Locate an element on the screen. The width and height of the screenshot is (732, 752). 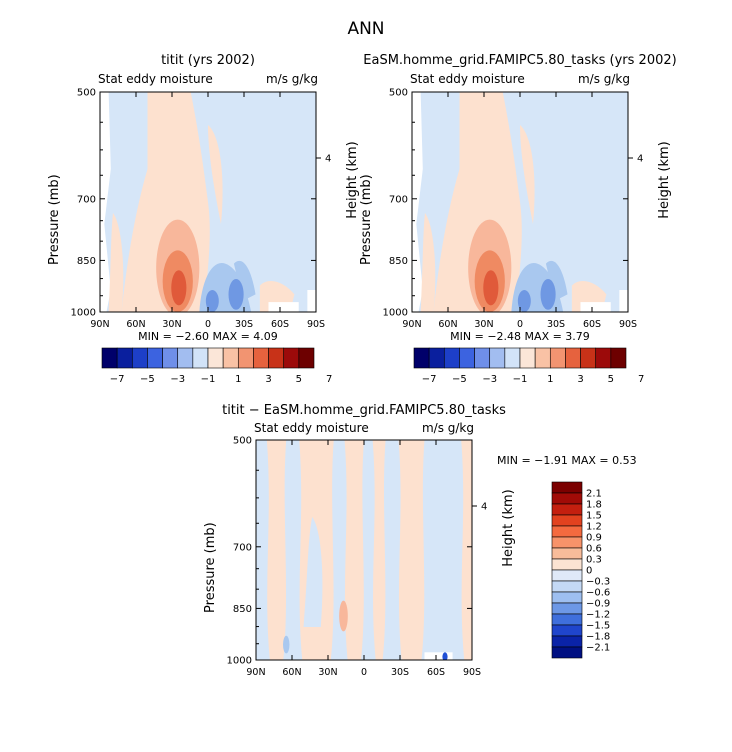
colorbar-label: 1.2 is located at coordinates (594, 527).